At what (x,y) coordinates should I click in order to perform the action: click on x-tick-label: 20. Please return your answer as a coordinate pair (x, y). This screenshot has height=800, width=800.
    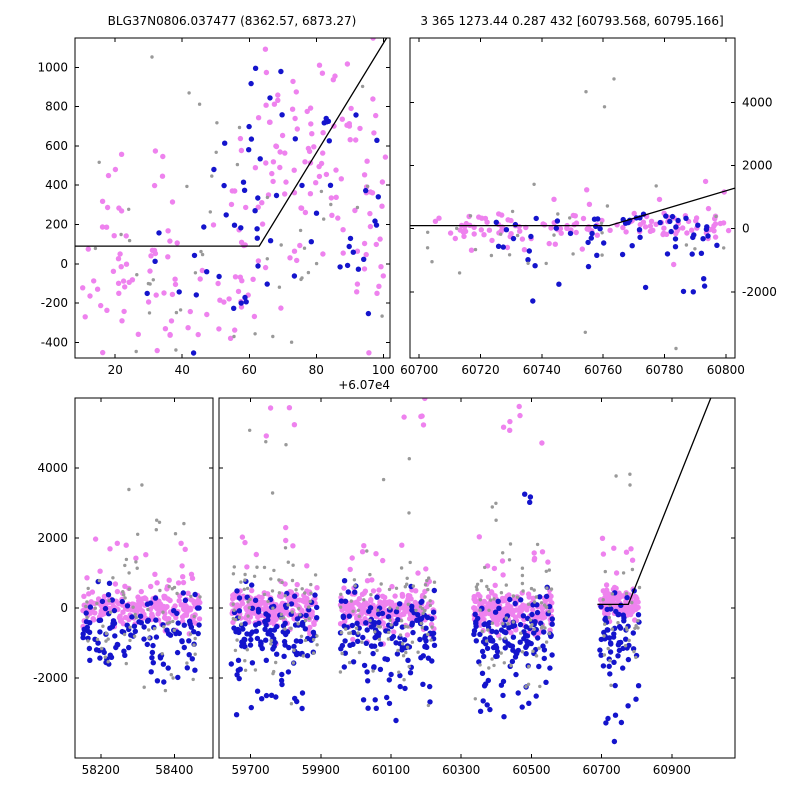
    Looking at the image, I should click on (115, 370).